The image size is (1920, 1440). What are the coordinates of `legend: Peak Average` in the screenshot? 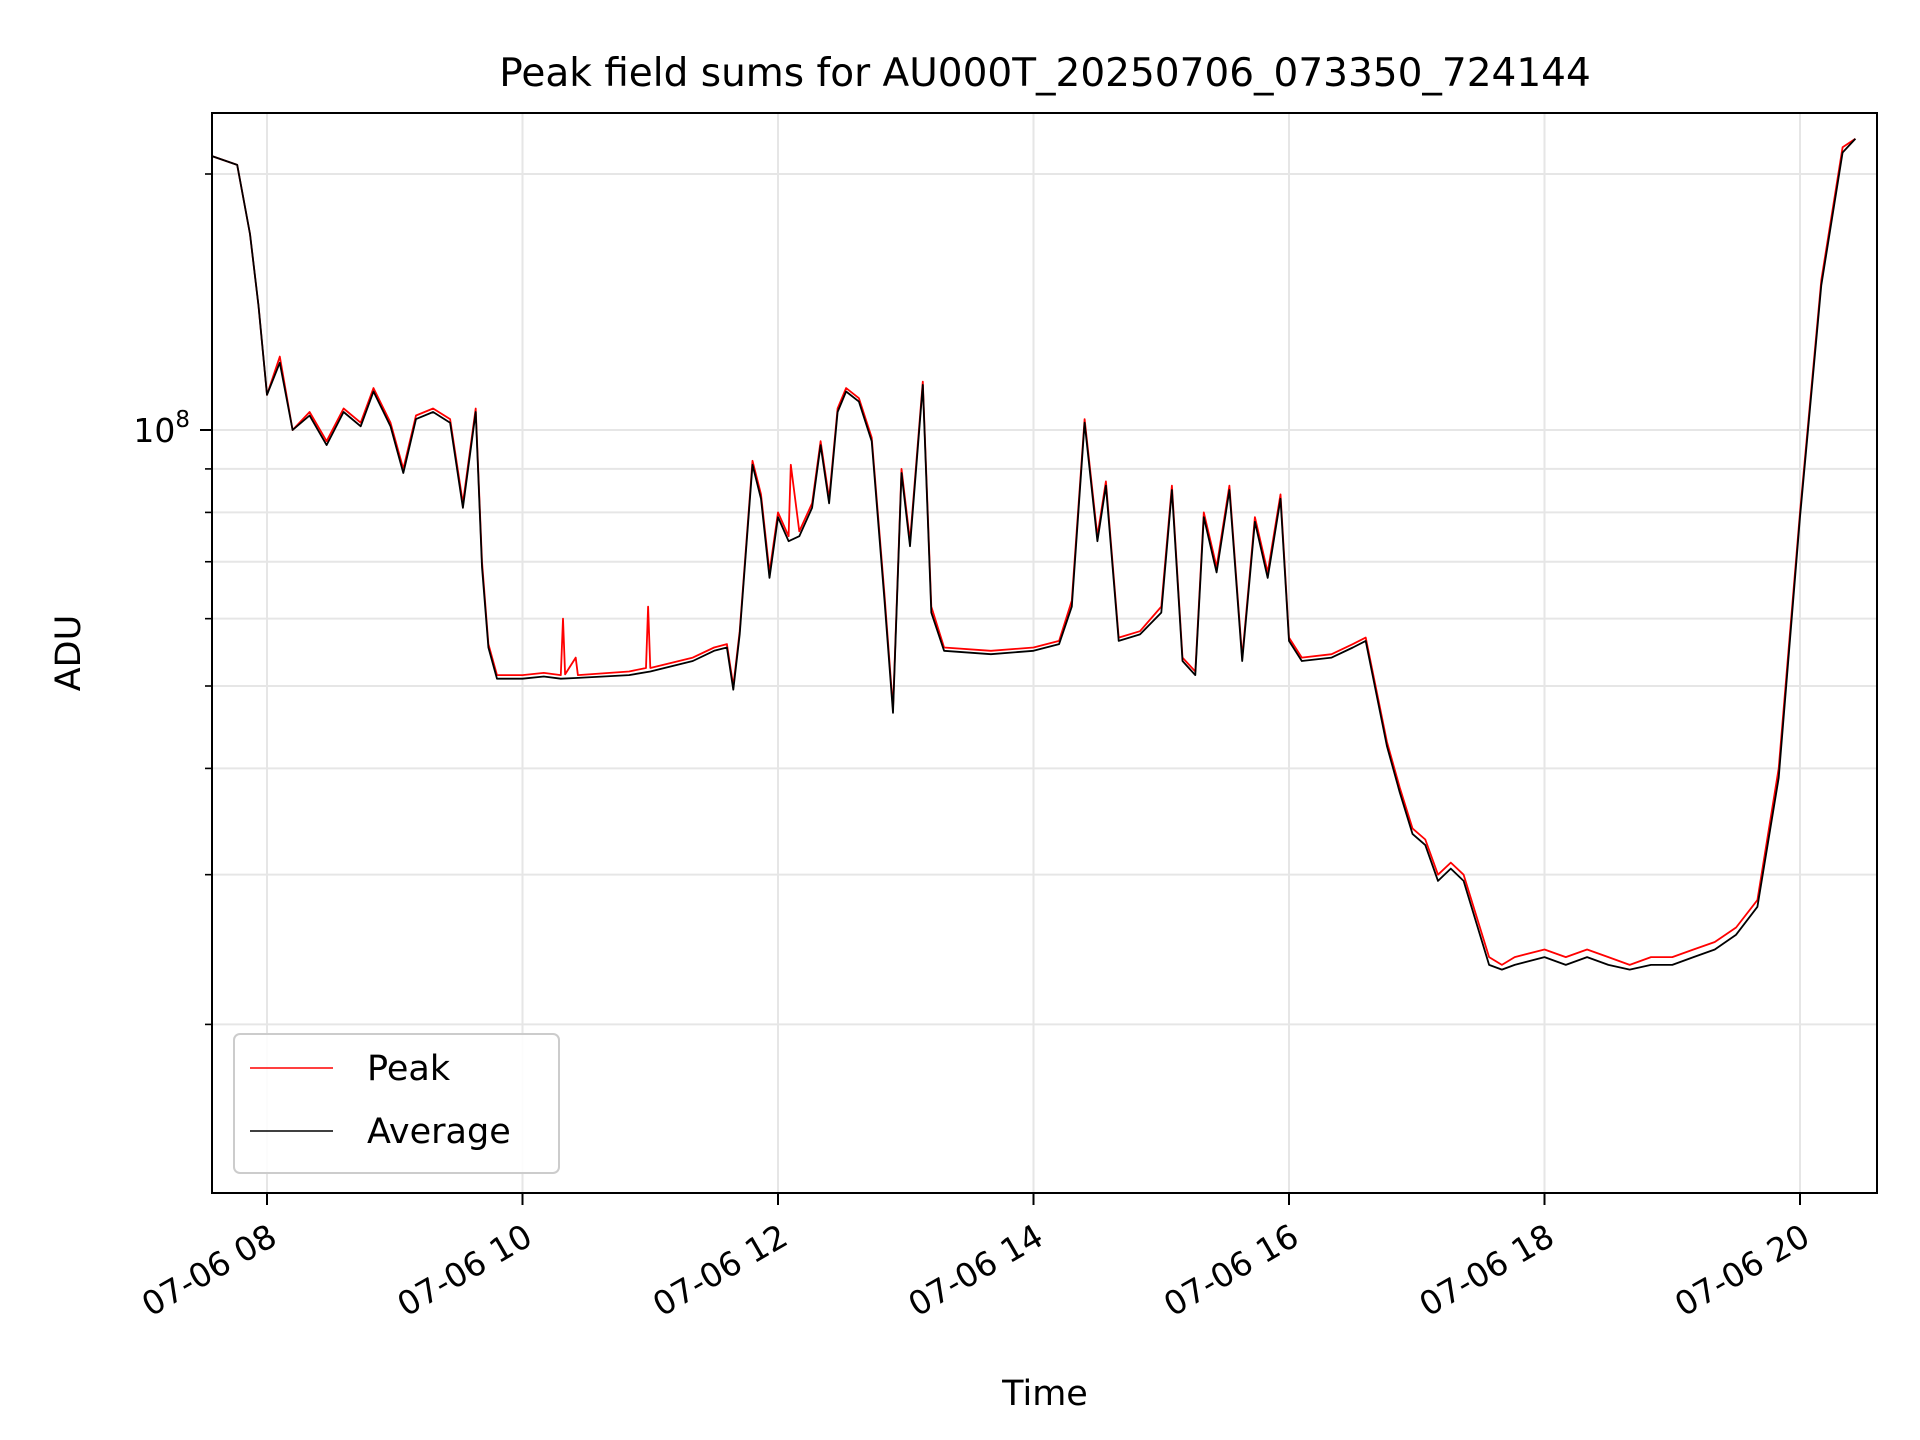 It's located at (396, 1103).